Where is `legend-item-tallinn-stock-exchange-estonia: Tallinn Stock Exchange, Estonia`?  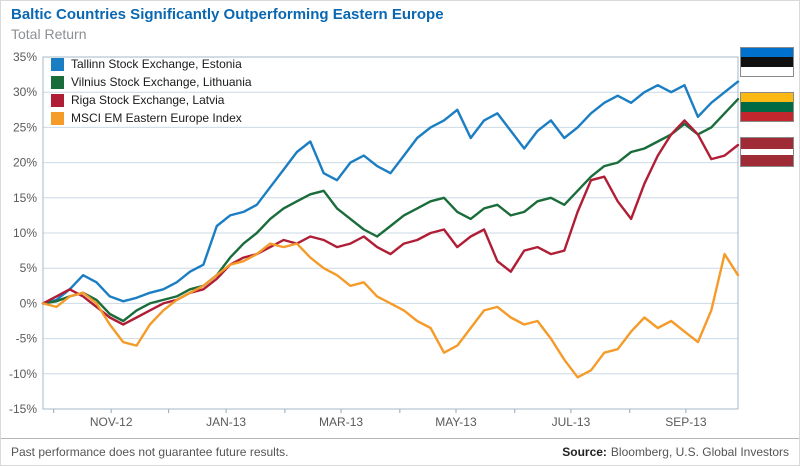
legend-item-tallinn-stock-exchange-estonia: Tallinn Stock Exchange, Estonia is located at coordinates (151, 64).